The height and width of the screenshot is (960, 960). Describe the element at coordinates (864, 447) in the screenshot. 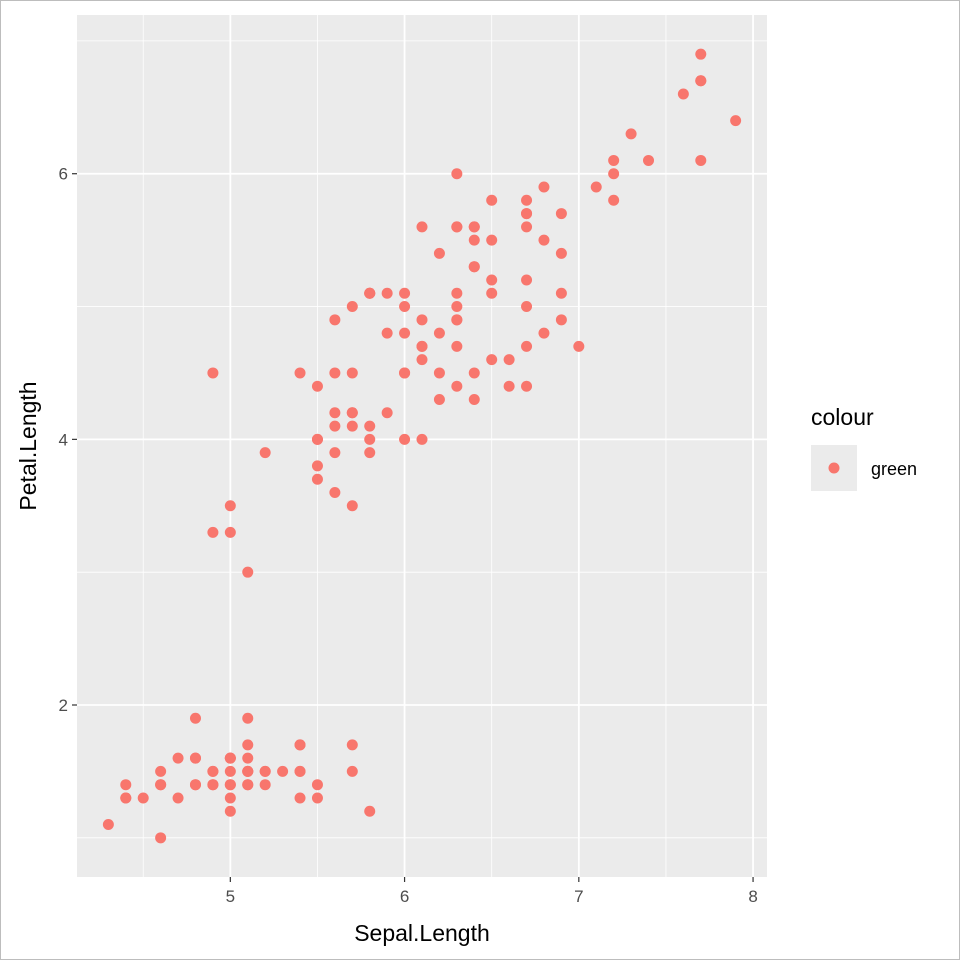

I see `legend: colour green` at that location.